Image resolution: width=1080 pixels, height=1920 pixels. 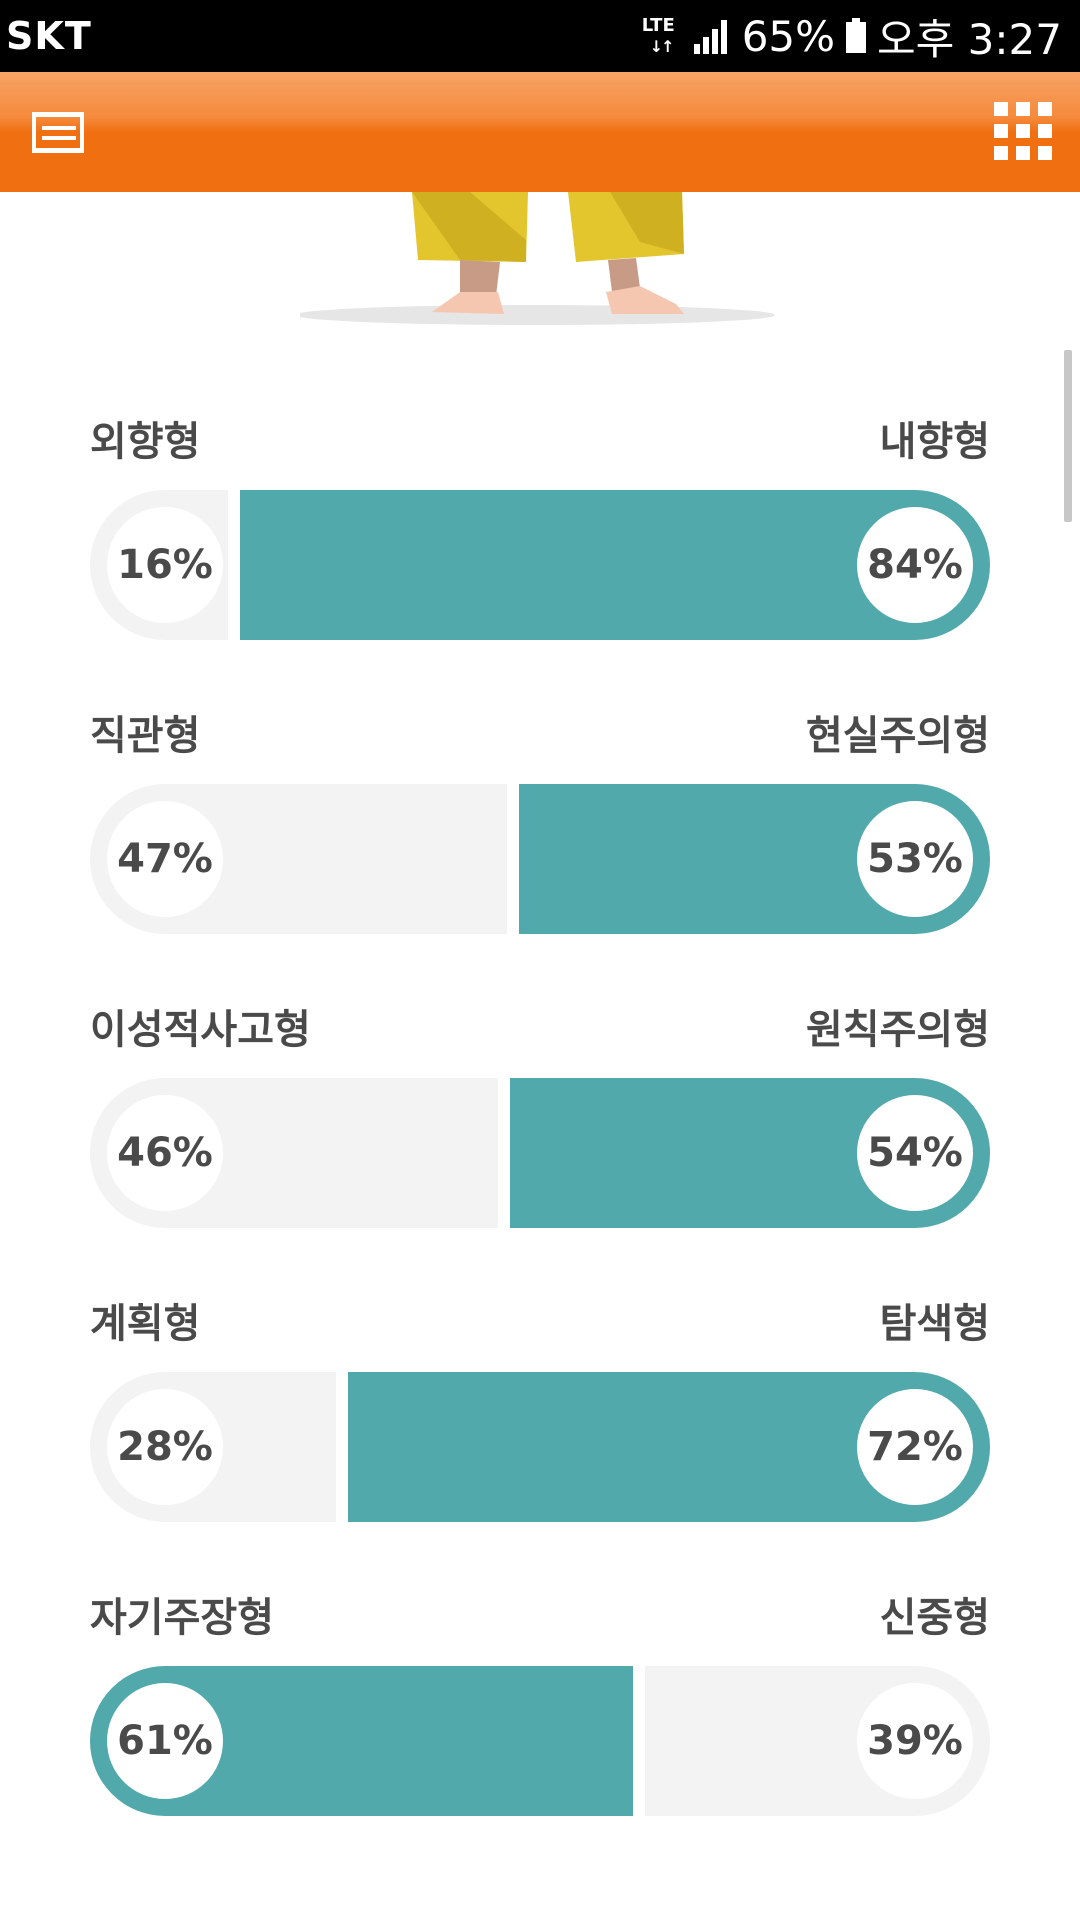 I want to click on trait-row: 외향형 내향형 16% 84%, so click(x=540, y=532).